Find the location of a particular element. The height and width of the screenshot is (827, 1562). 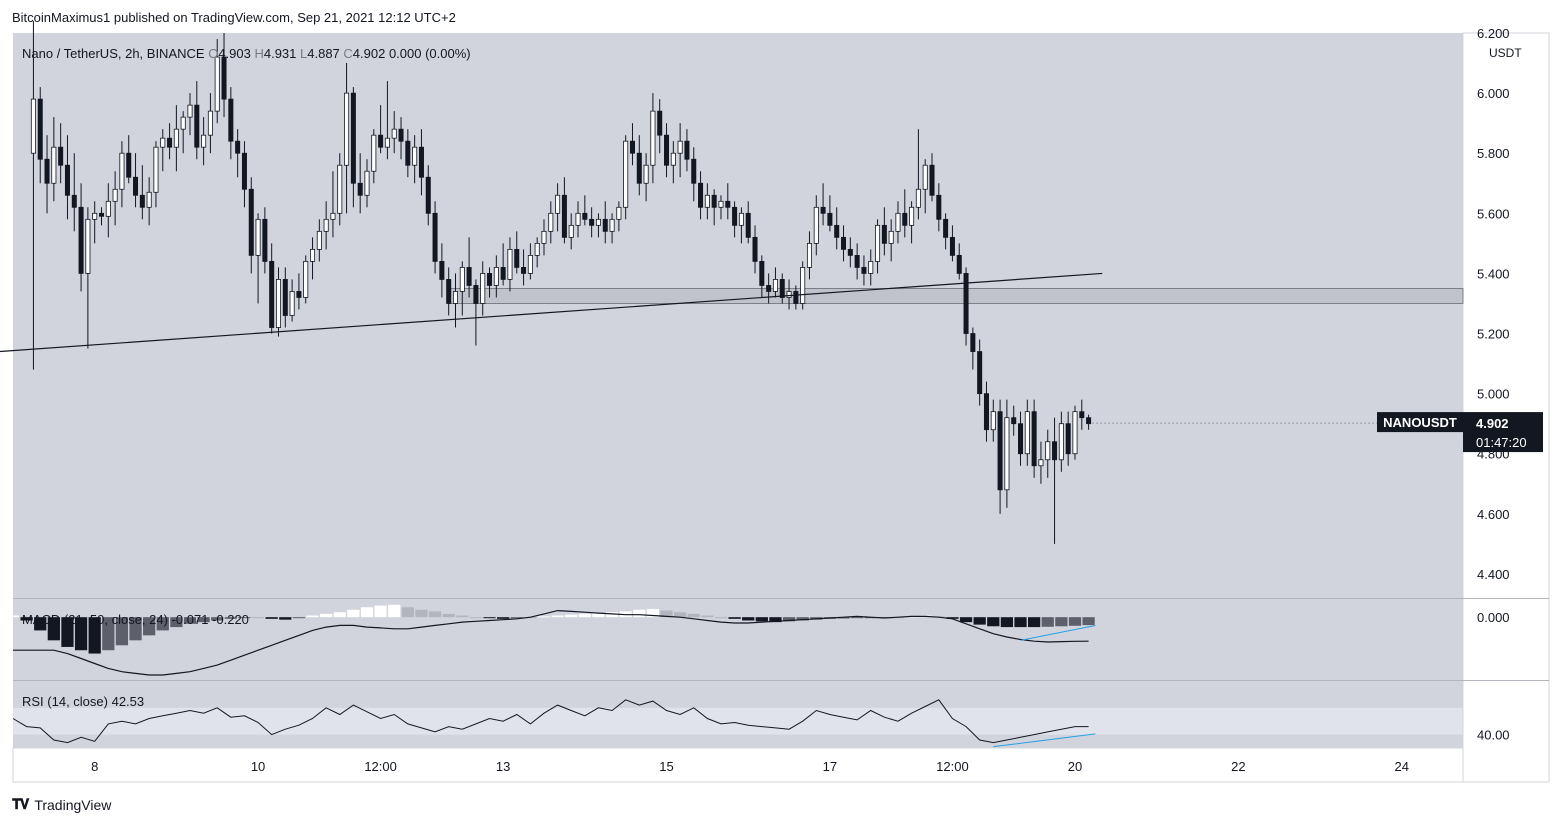

price-tick-label: 4.600 is located at coordinates (1493, 514).